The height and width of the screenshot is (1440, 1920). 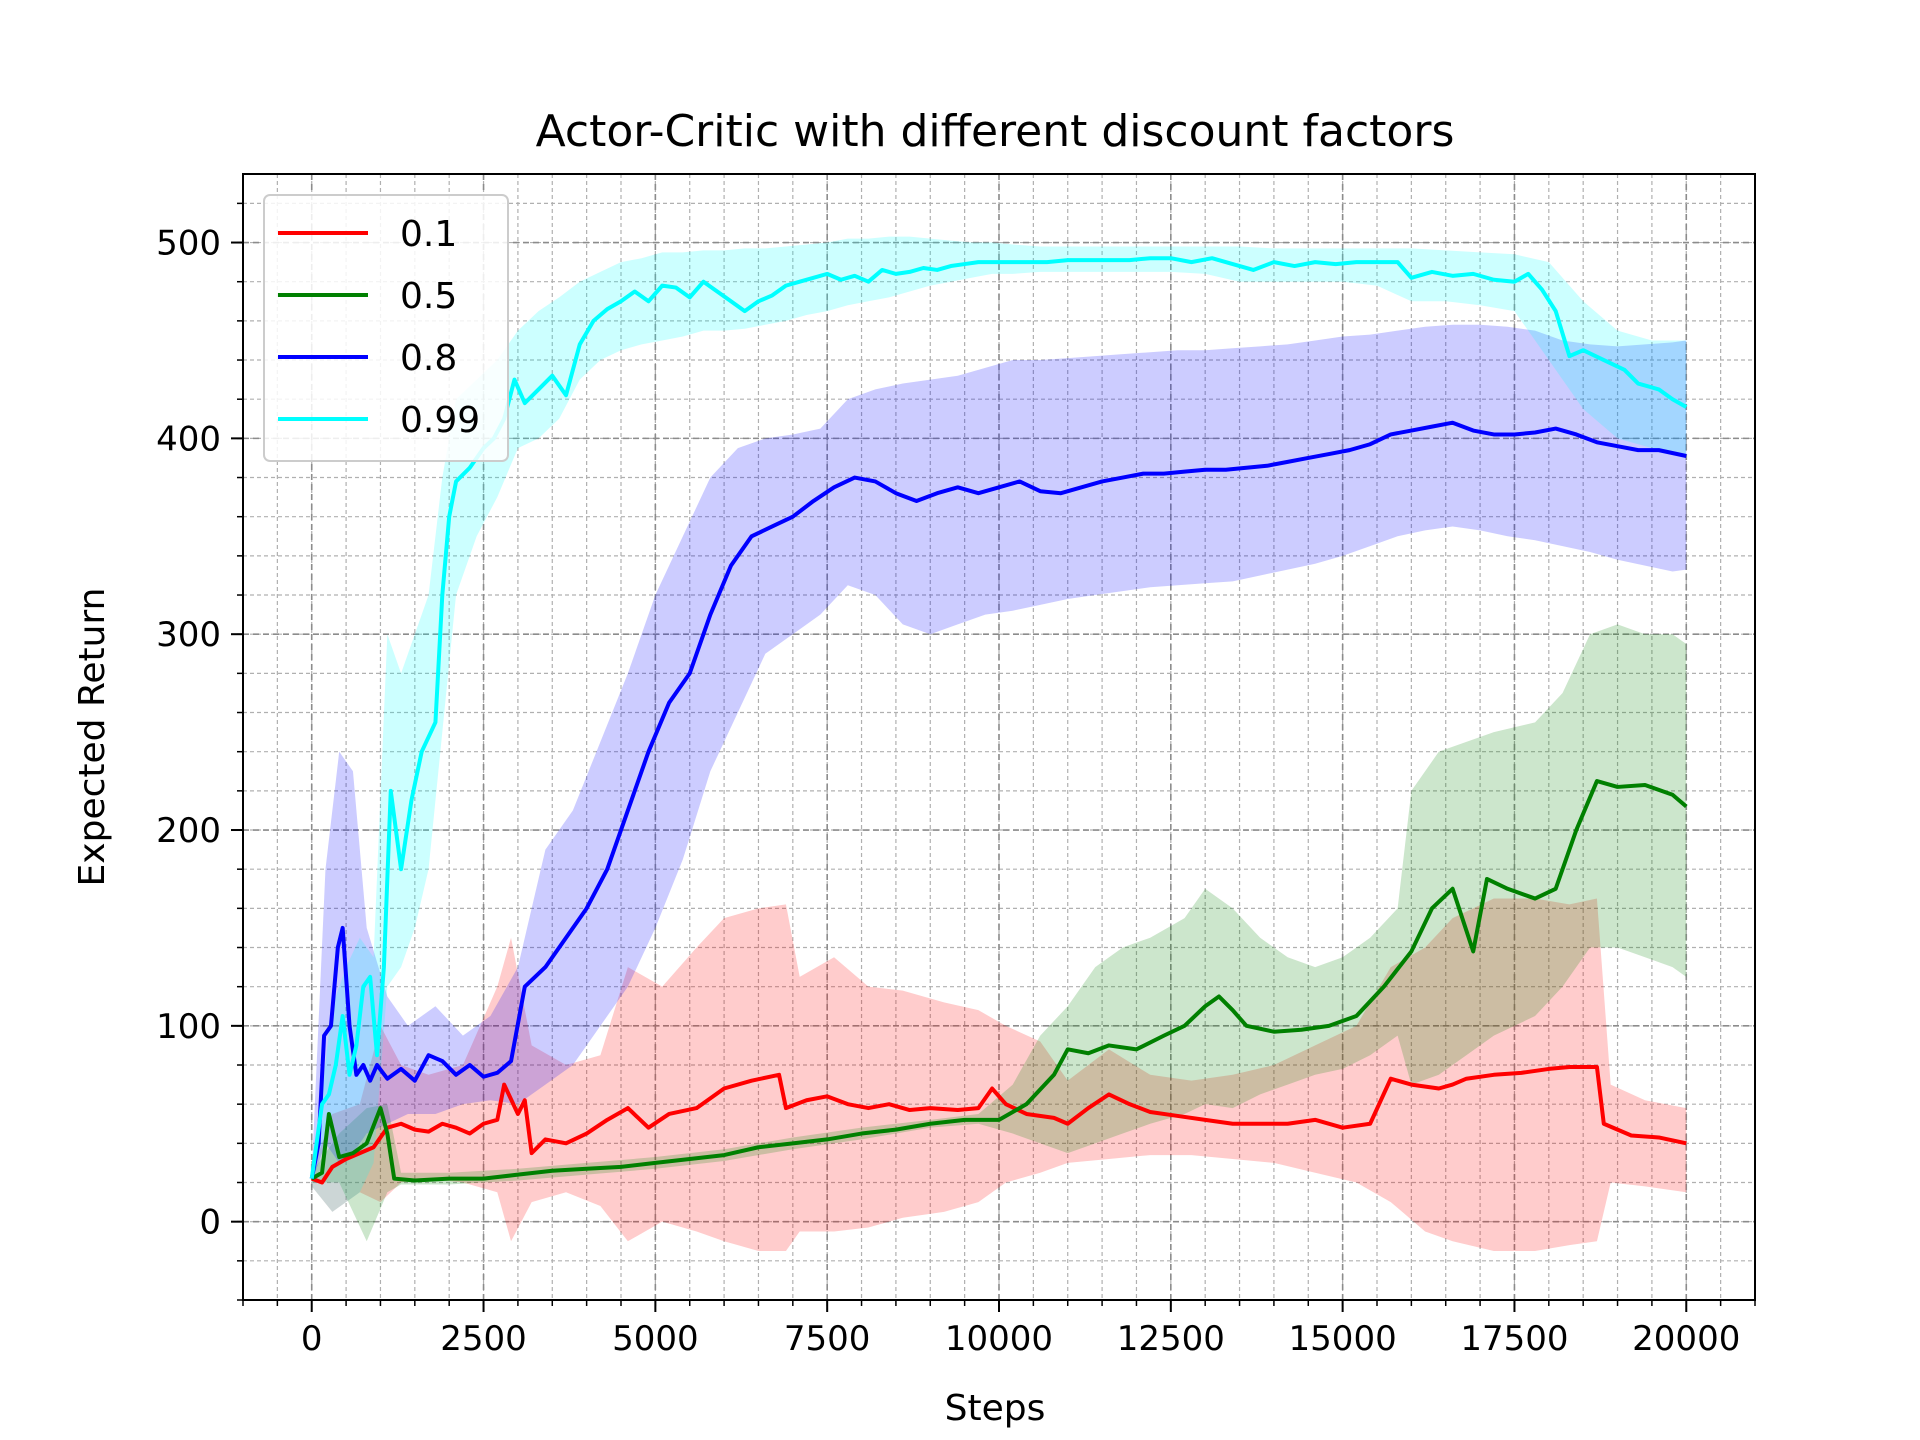 I want to click on y-tick-label: 400, so click(x=188, y=439).